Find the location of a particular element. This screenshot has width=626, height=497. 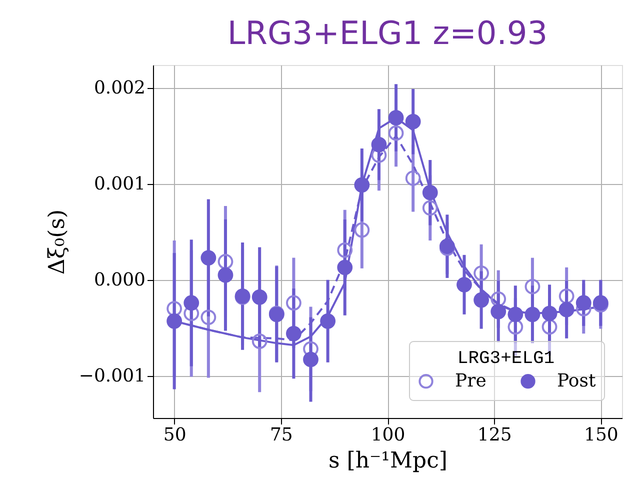

x-axis-title: s [h⁻¹Mpc] is located at coordinates (388, 461).